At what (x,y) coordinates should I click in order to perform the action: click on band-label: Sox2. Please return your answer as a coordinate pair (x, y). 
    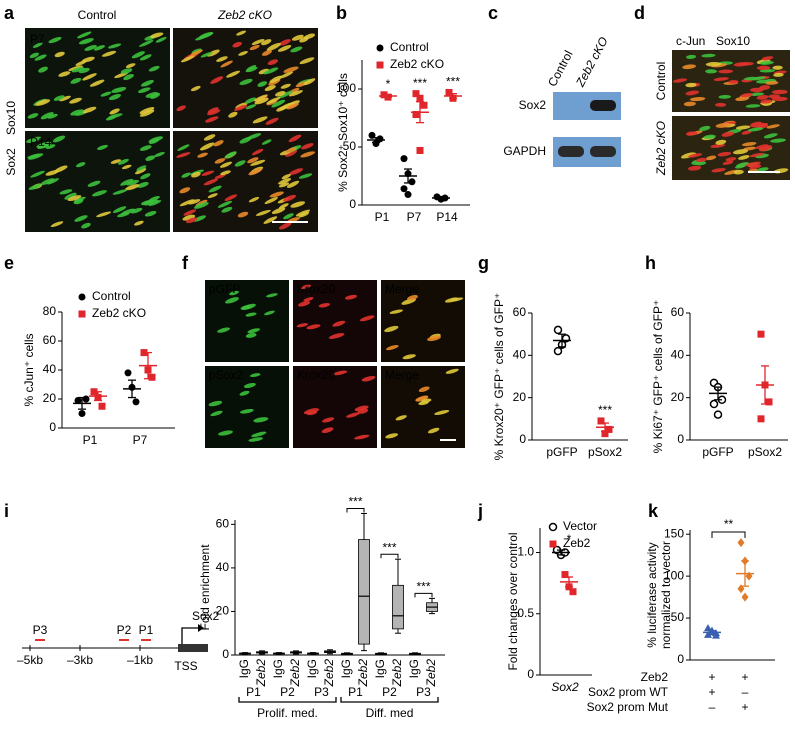
    Looking at the image, I should click on (533, 105).